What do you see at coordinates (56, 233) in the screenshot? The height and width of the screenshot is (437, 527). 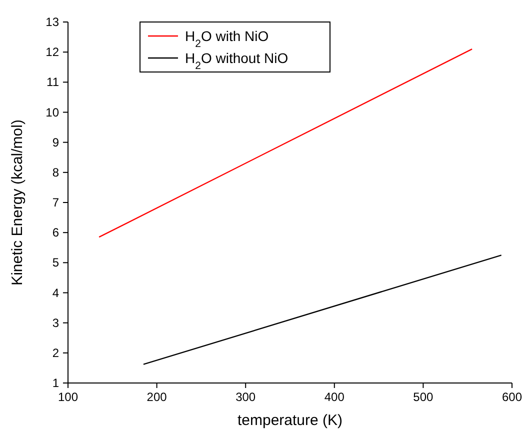 I see `y-tick-label: 6` at bounding box center [56, 233].